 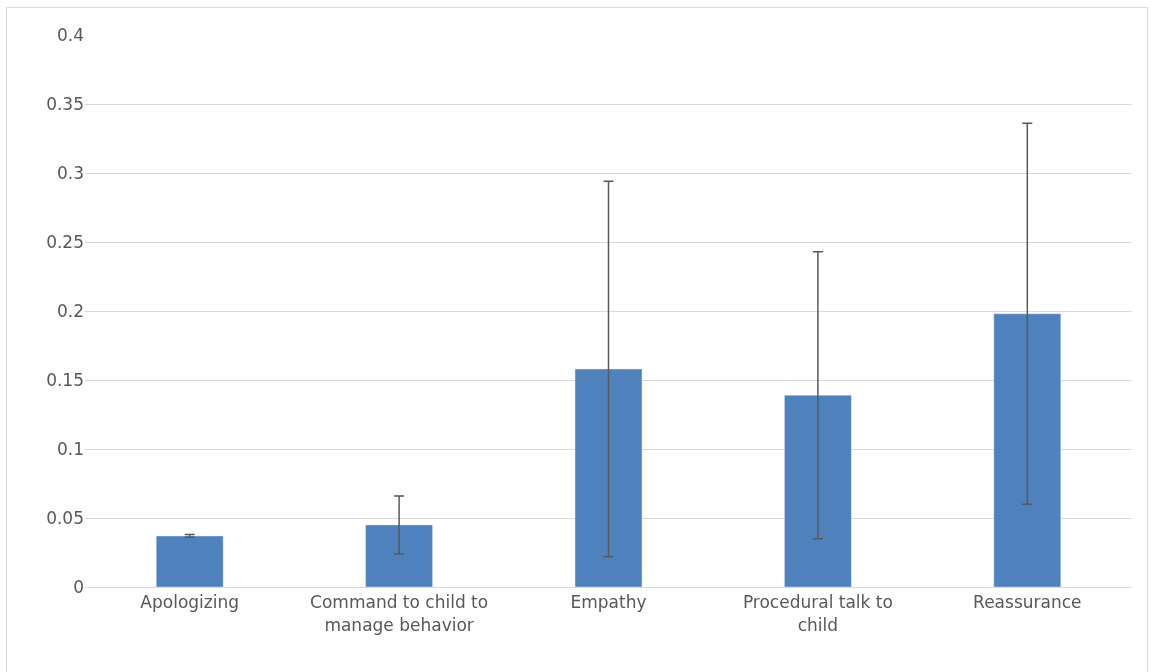 What do you see at coordinates (608, 602) in the screenshot?
I see `x-tick-label: Empathy` at bounding box center [608, 602].